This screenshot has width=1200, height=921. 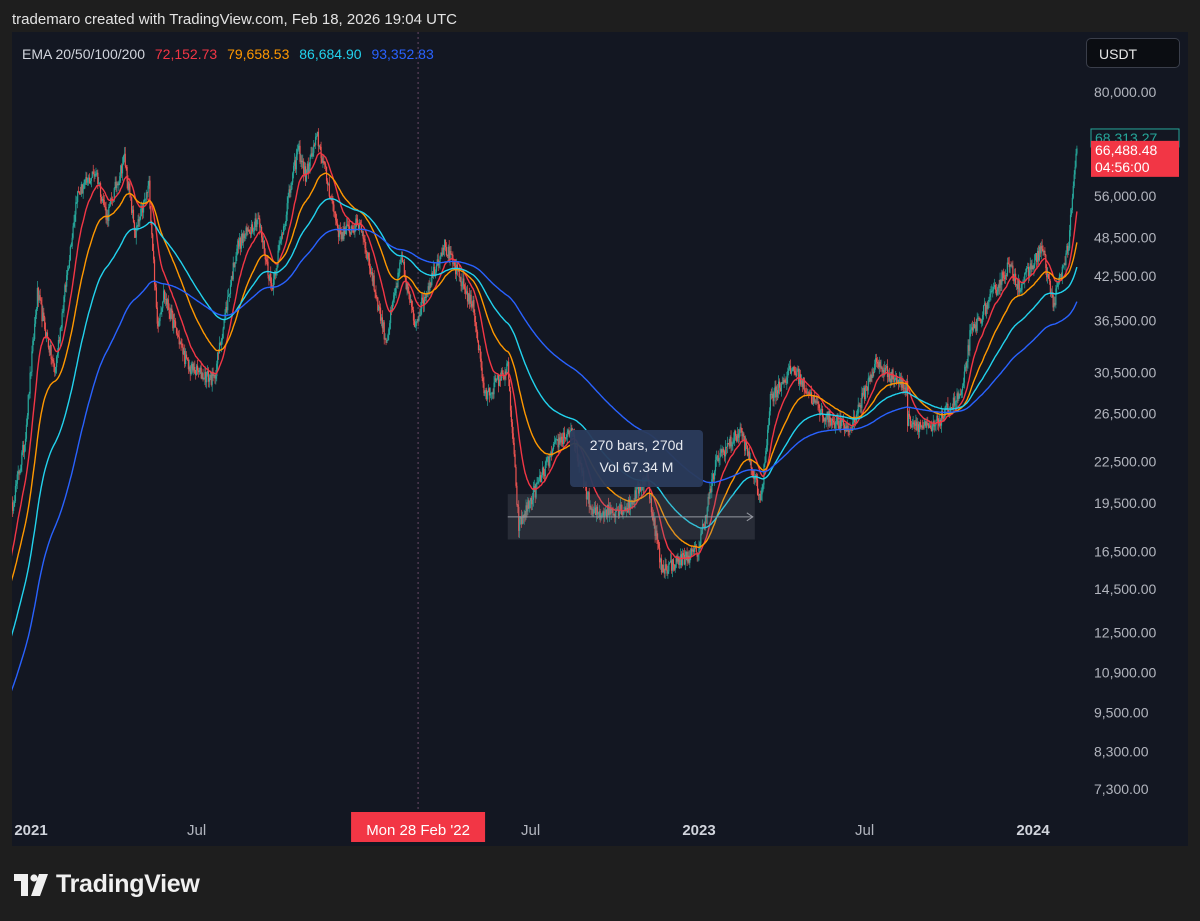 What do you see at coordinates (1135, 158) in the screenshot?
I see `price-tag-last-box` at bounding box center [1135, 158].